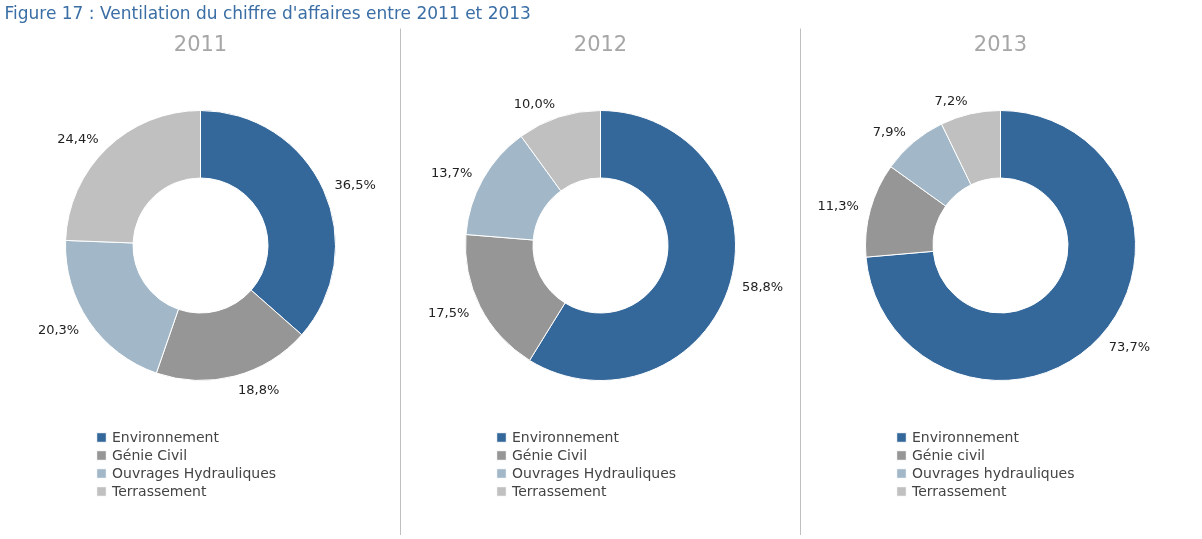 Image resolution: width=1202 pixels, height=539 pixels. What do you see at coordinates (449, 313) in the screenshot?
I see `data-label: 17,5%` at bounding box center [449, 313].